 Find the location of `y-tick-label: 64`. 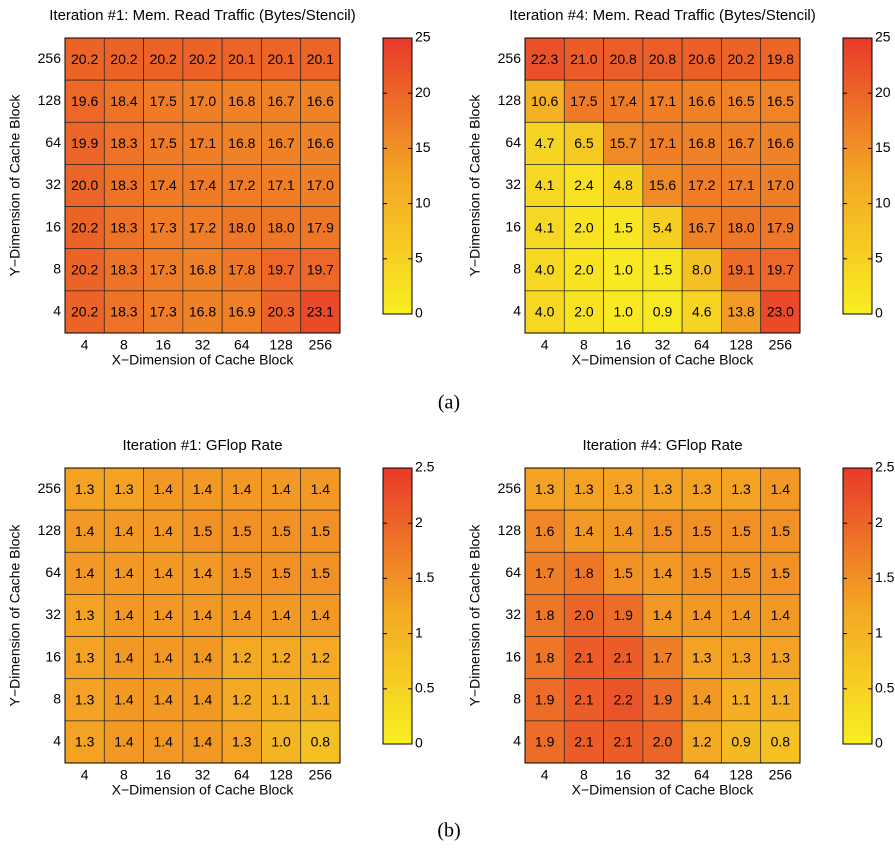

y-tick-label: 64 is located at coordinates (53, 572).